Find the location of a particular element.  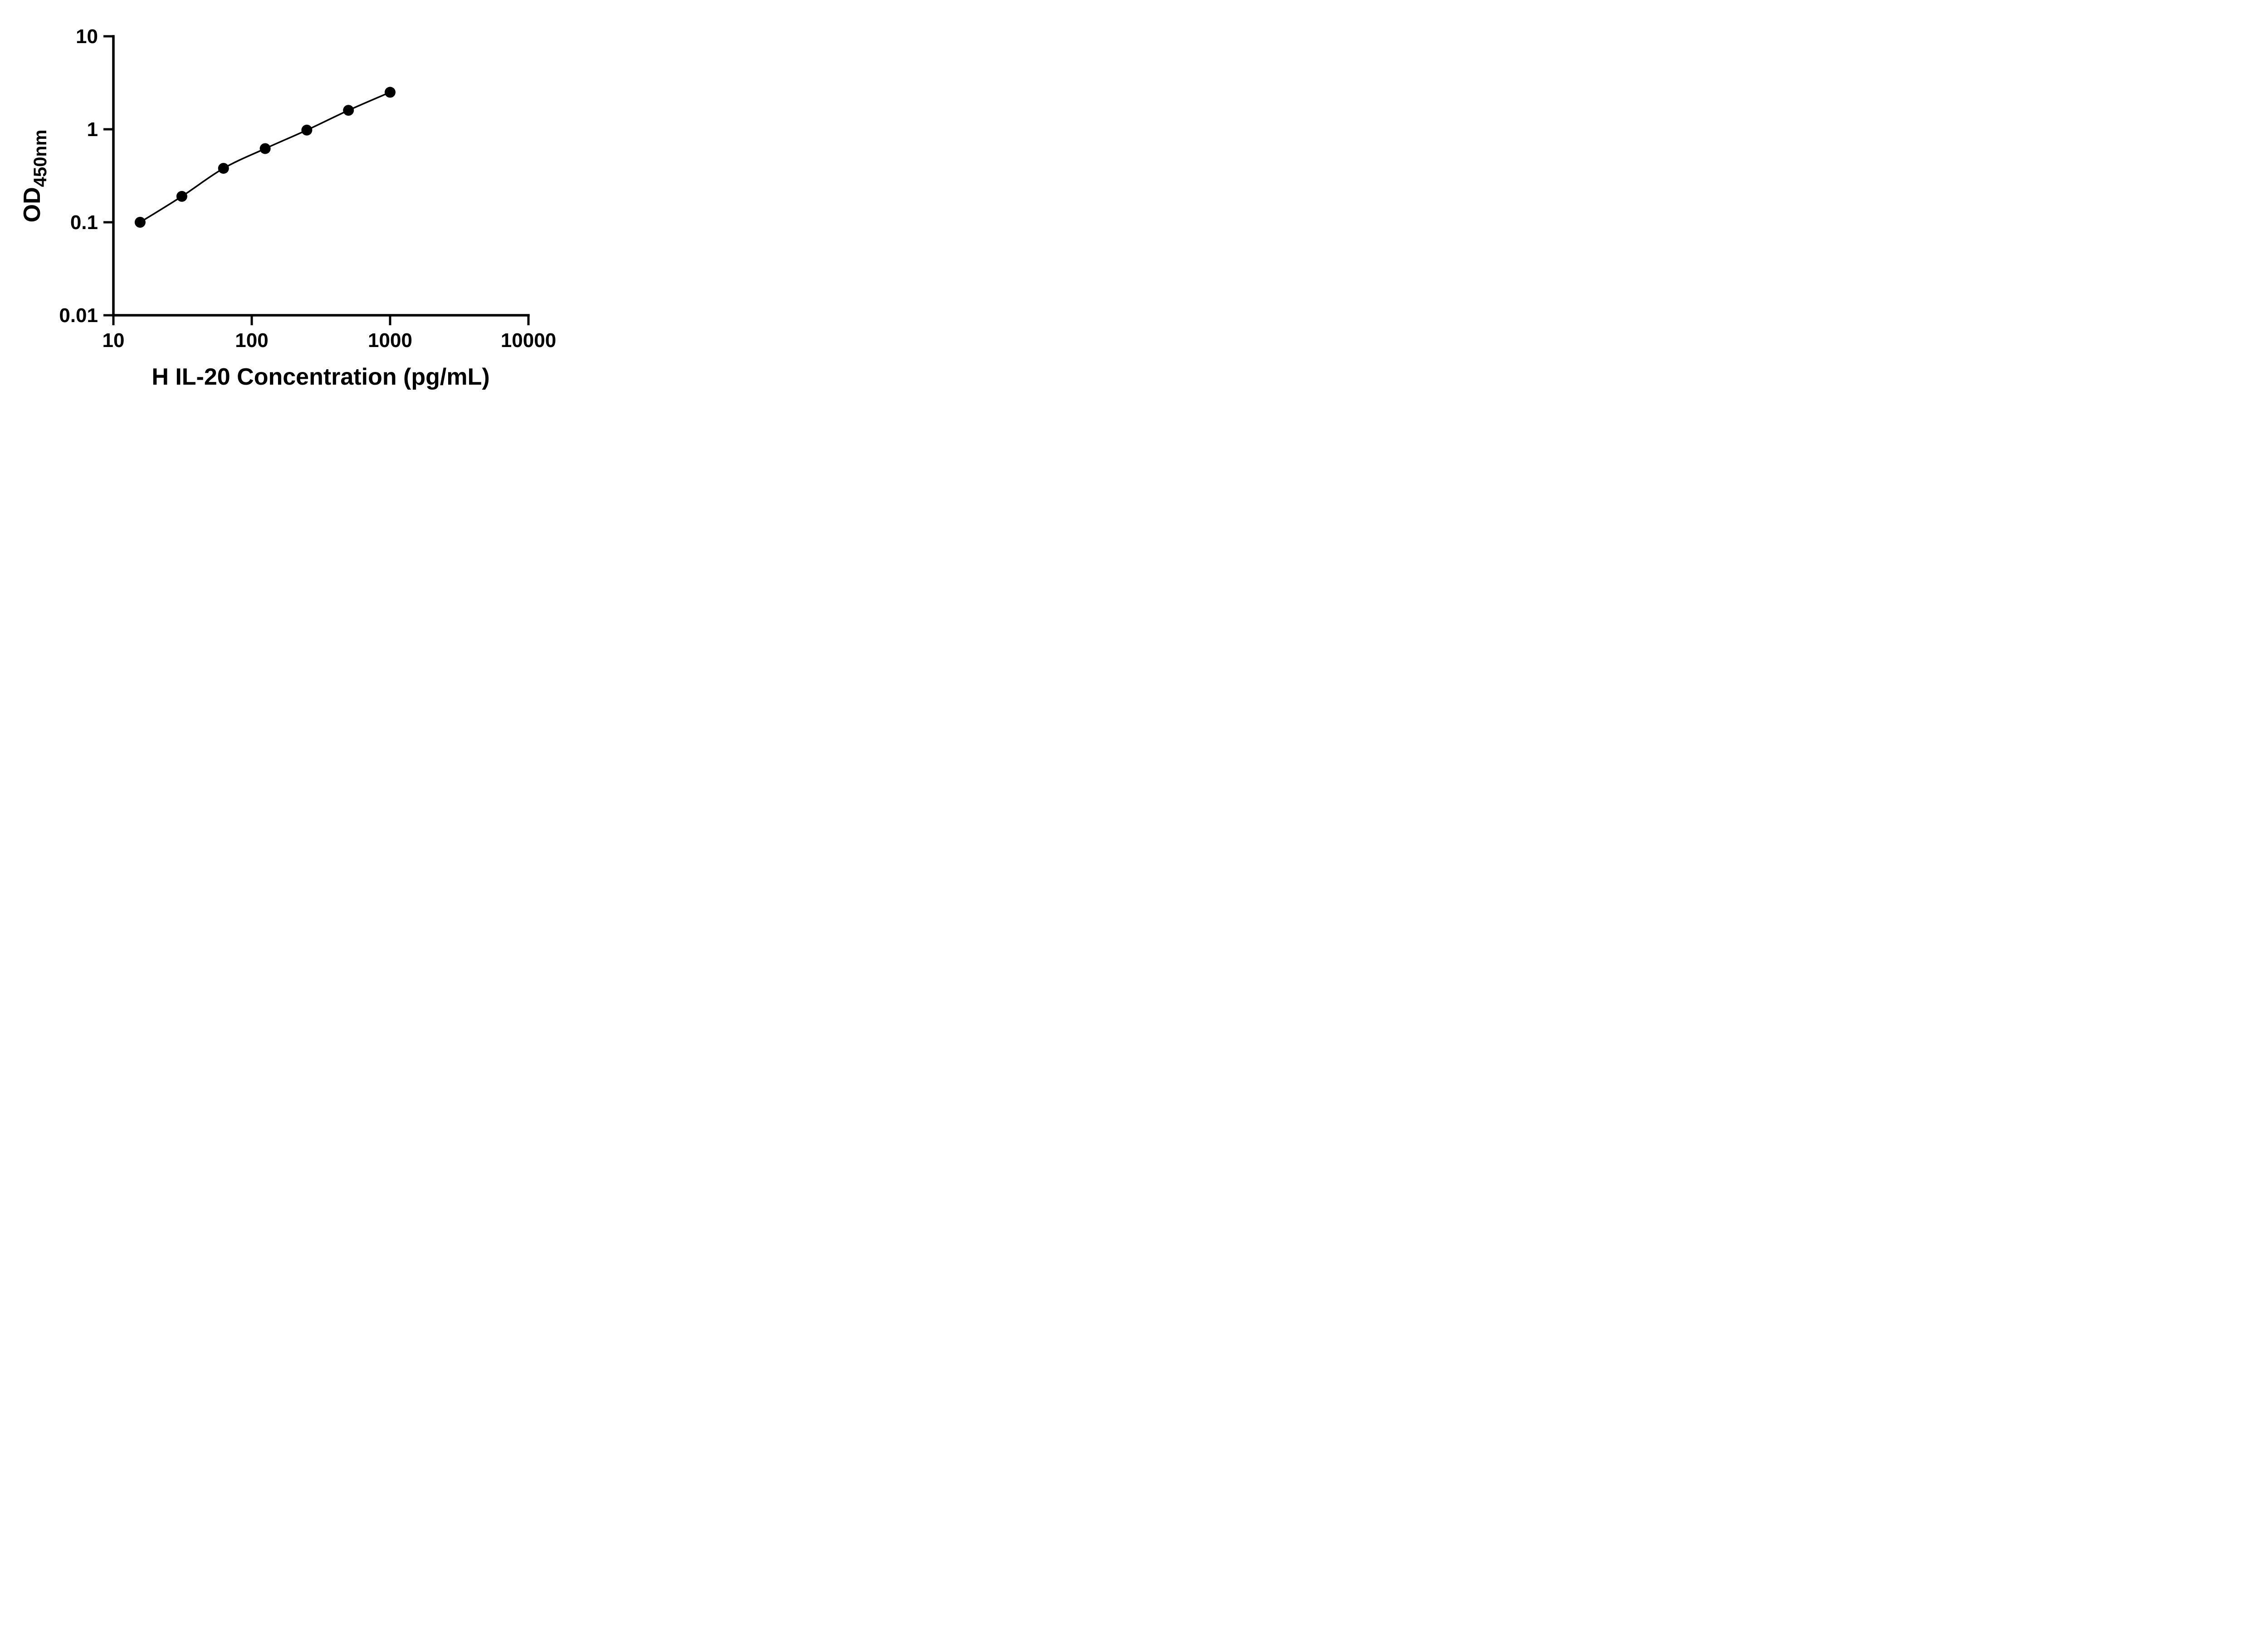

axes-frame is located at coordinates (321, 176).